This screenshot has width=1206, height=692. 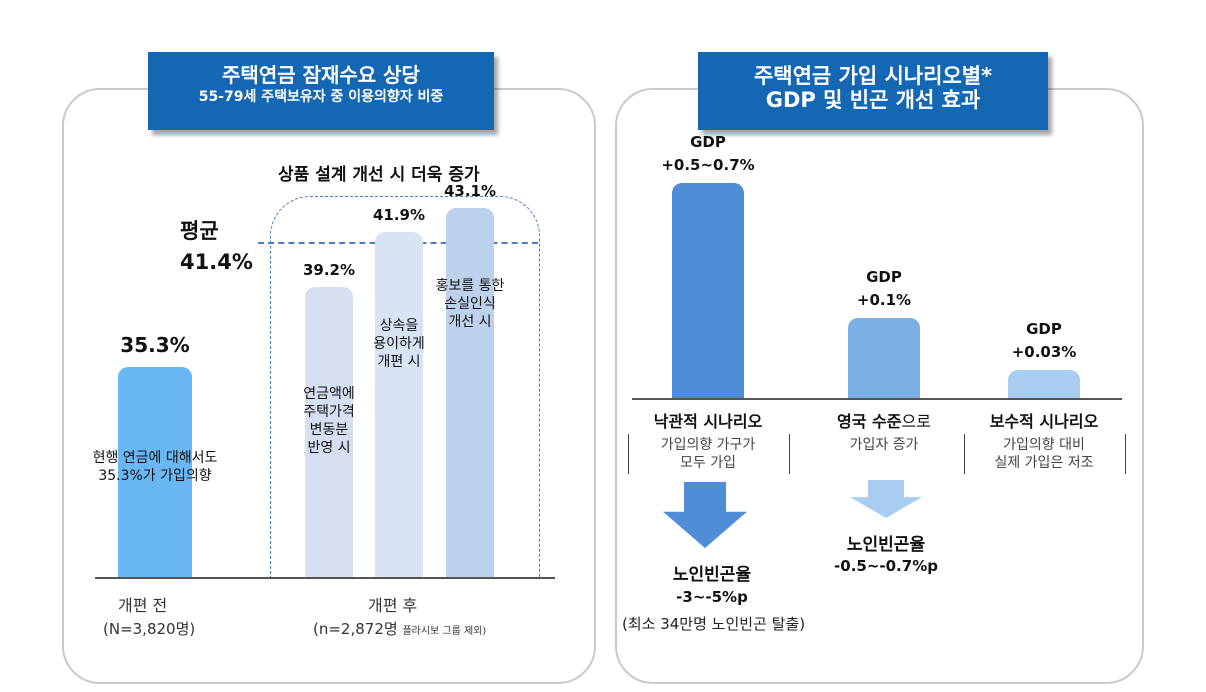 What do you see at coordinates (379, 175) in the screenshot?
I see `design-improvement-annotation: 상품 설계 개선 시 더욱 증가` at bounding box center [379, 175].